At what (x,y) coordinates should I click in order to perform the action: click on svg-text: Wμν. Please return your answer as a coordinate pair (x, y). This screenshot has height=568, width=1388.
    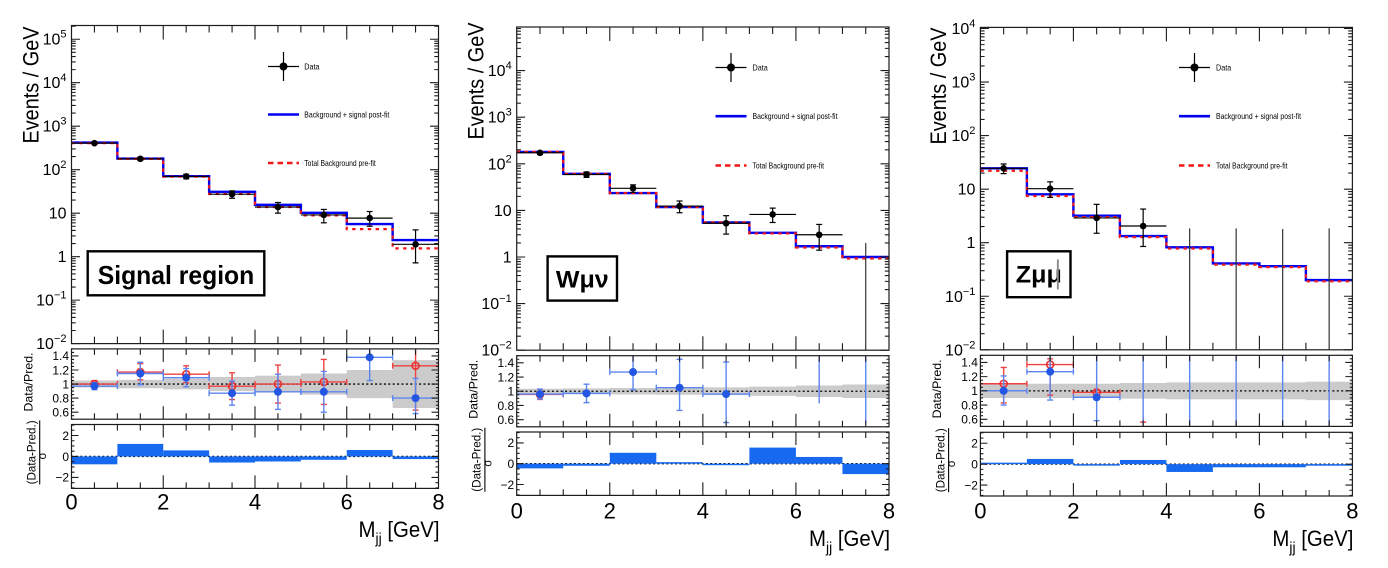
    Looking at the image, I should click on (582, 280).